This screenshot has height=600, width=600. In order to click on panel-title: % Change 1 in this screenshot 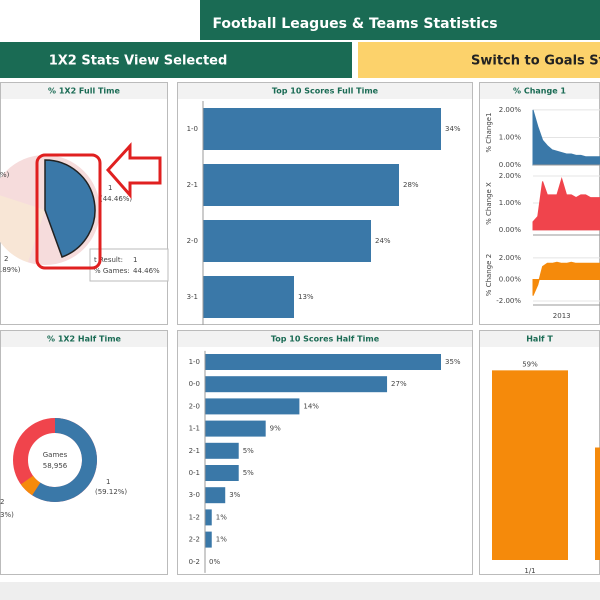, I will do `click(539, 91)`.